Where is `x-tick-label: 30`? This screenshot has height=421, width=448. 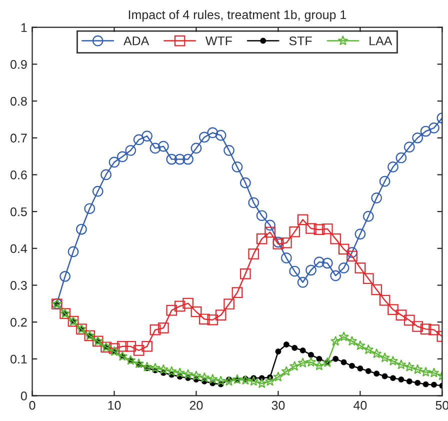 x-tick-label: 30 is located at coordinates (278, 405).